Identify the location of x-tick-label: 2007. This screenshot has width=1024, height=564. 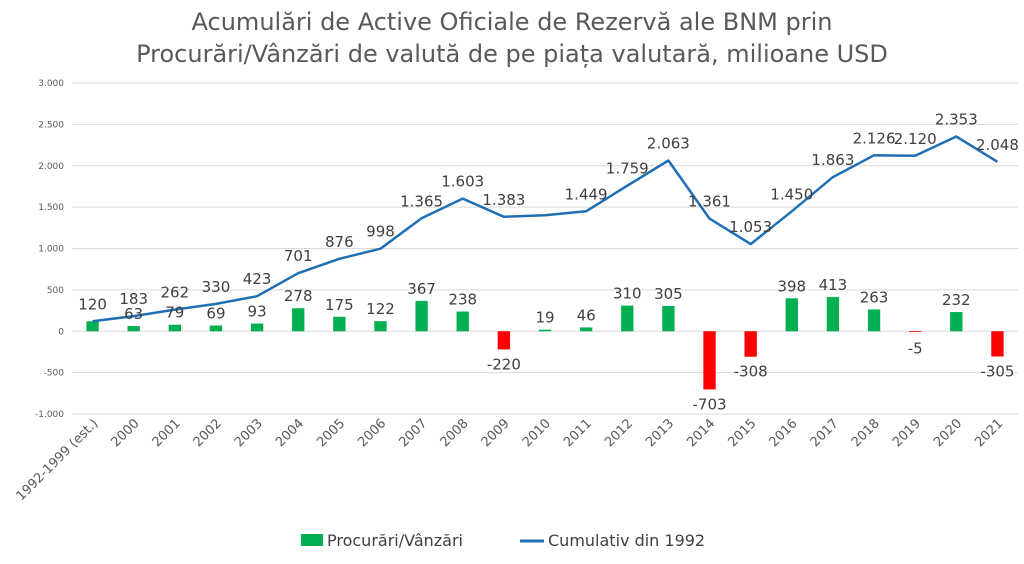
(413, 433).